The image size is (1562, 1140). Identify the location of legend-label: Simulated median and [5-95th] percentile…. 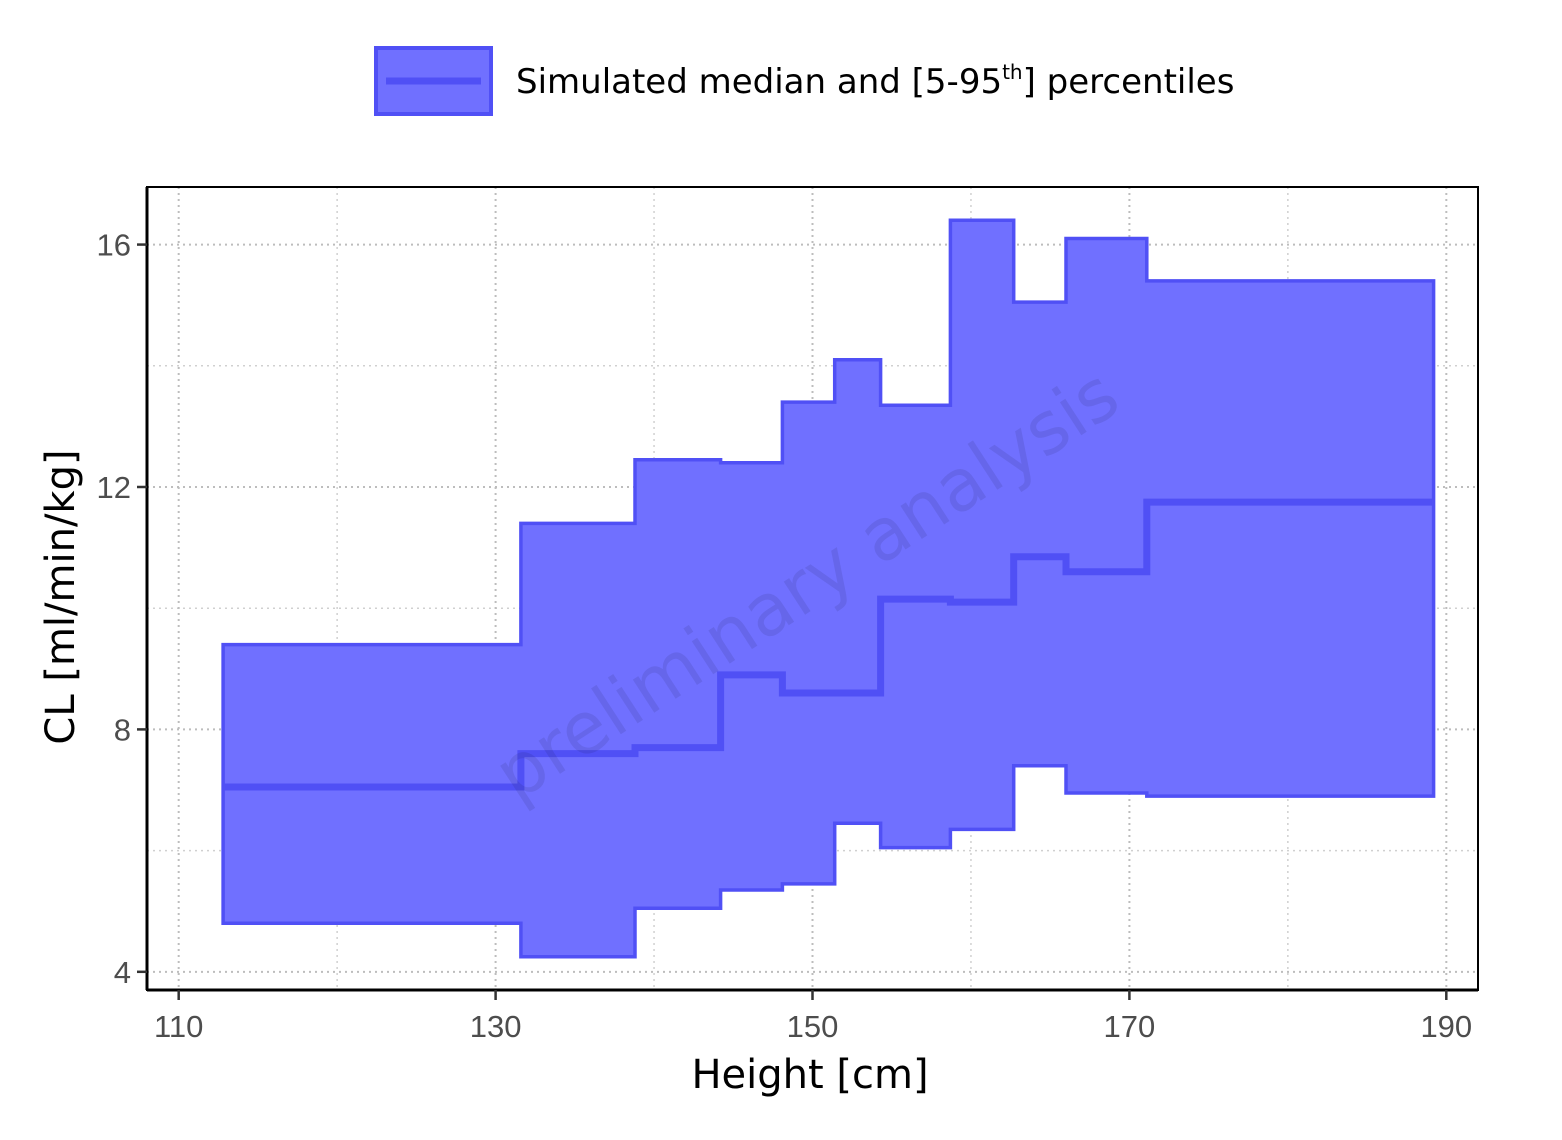
(875, 81).